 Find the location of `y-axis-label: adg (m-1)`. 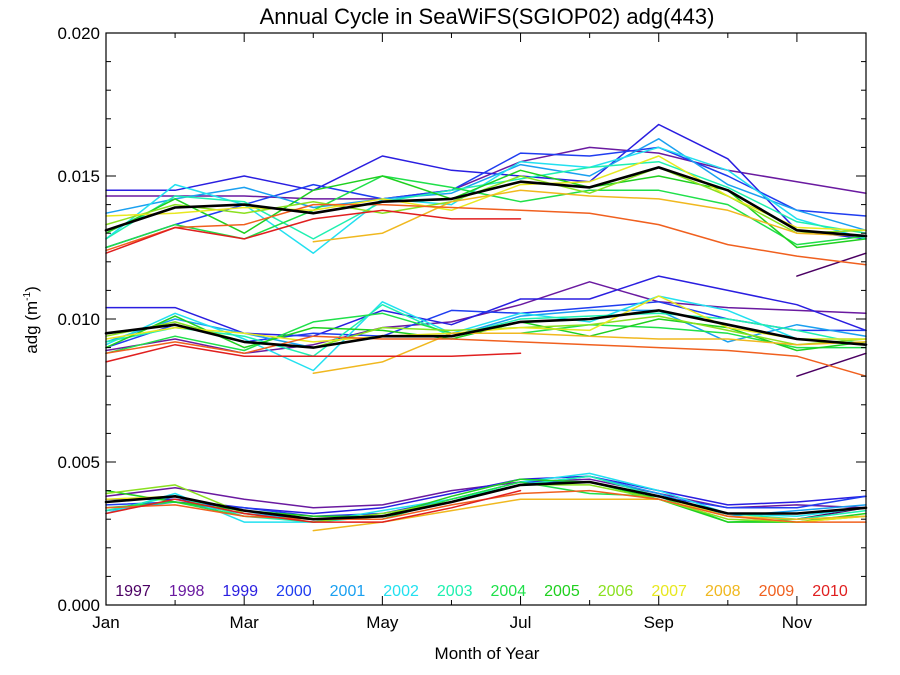

y-axis-label: adg (m-1) is located at coordinates (31, 320).